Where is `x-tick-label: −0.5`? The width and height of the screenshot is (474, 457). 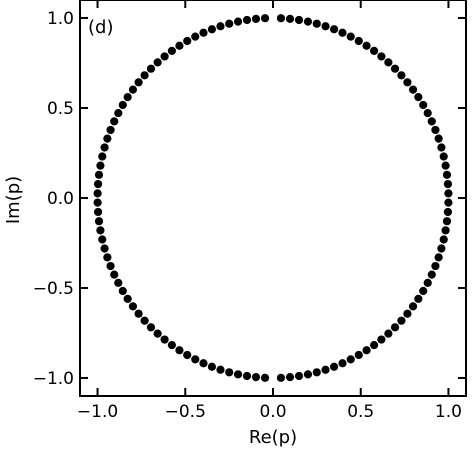
x-tick-label: −0.5 is located at coordinates (185, 412).